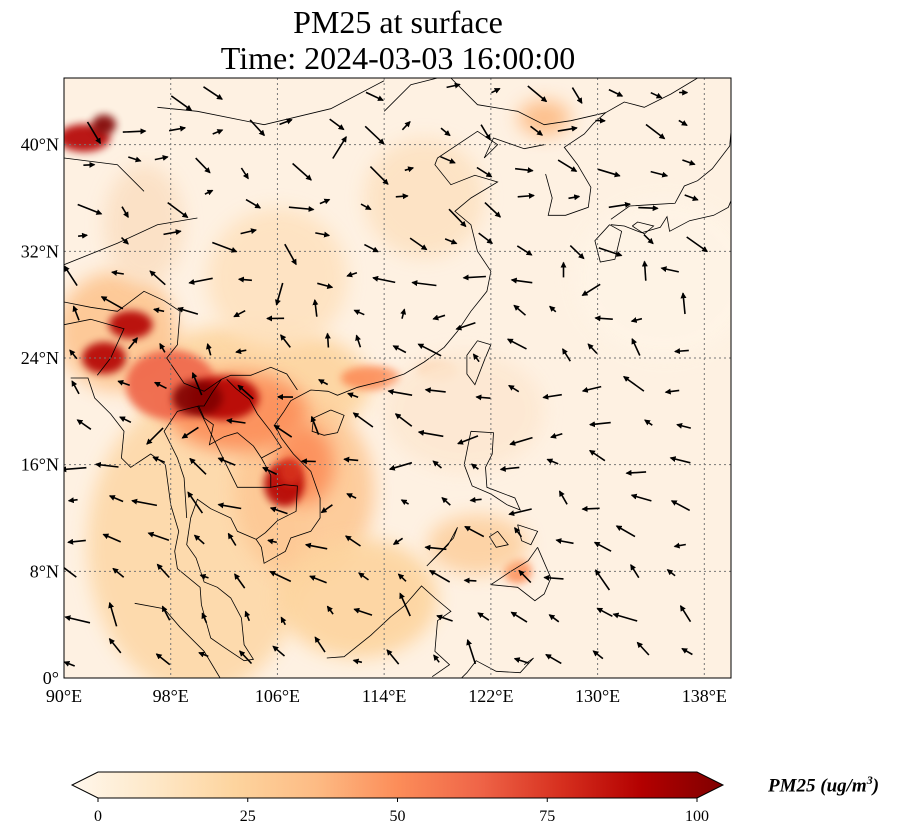 The image size is (905, 836). I want to click on colorbar-title-text: PM25 (ug/m, so click(817, 786).